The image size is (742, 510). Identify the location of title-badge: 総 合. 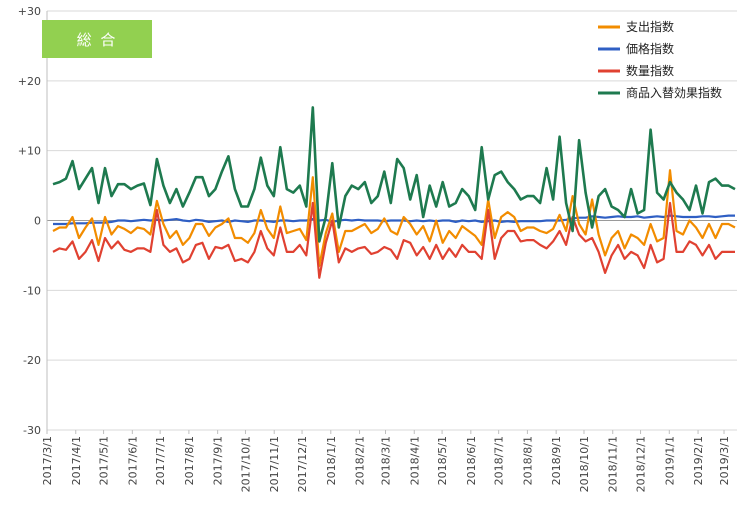
(97, 39).